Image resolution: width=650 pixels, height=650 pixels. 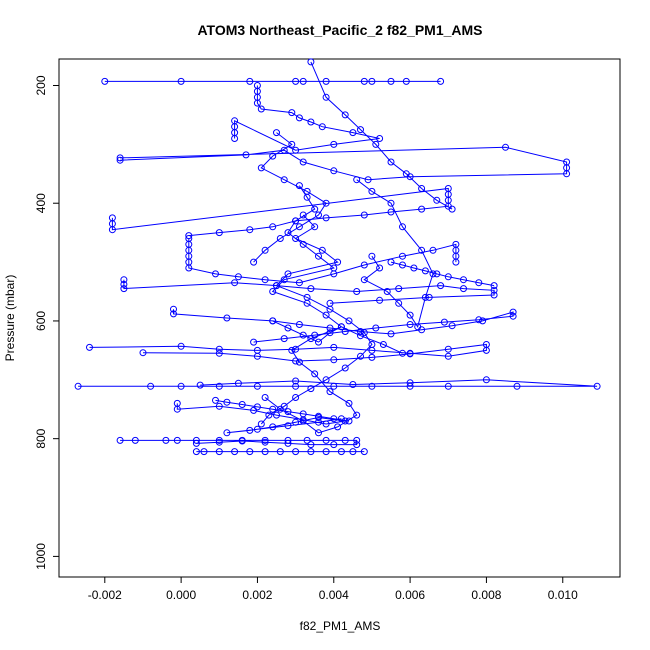 I want to click on chart-title: ATOM3 Northeast_Pacific_2 f82_PM1_AMS, so click(x=339, y=30).